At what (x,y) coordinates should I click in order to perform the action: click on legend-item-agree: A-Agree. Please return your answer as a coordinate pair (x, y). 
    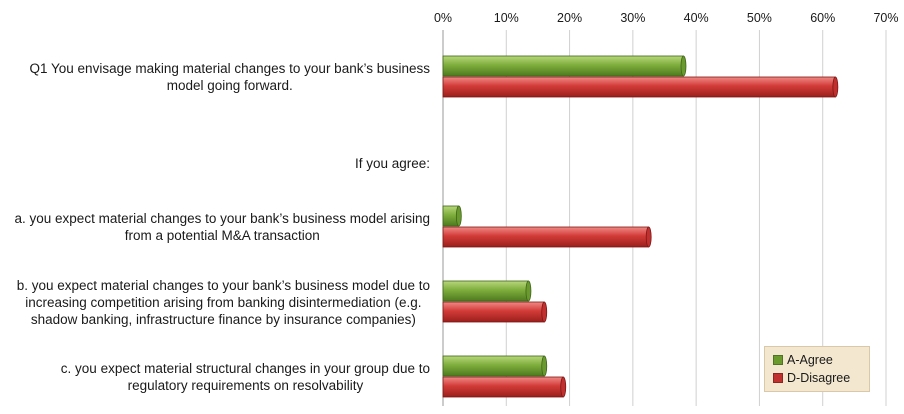
    Looking at the image, I should click on (821, 360).